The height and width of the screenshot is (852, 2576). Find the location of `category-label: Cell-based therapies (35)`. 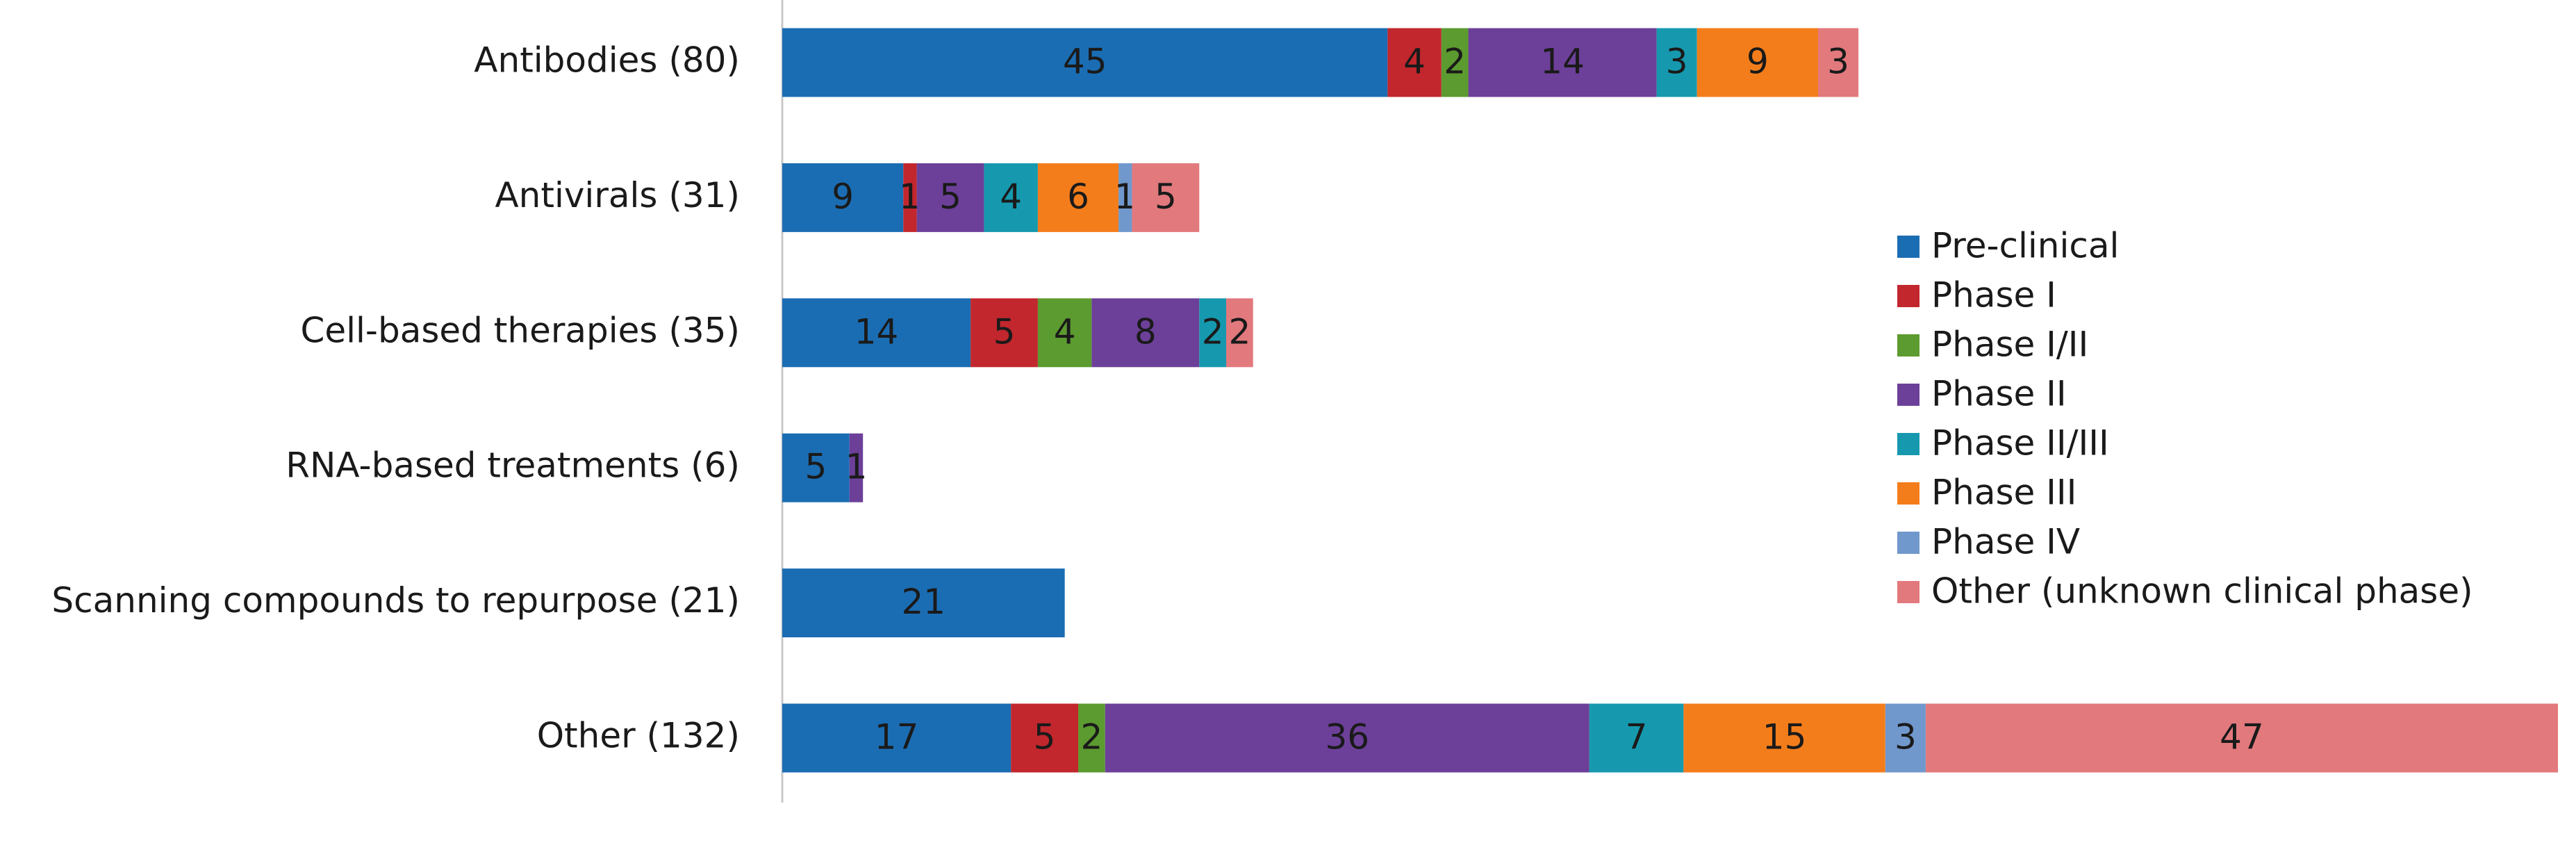

category-label: Cell-based therapies (35) is located at coordinates (520, 330).